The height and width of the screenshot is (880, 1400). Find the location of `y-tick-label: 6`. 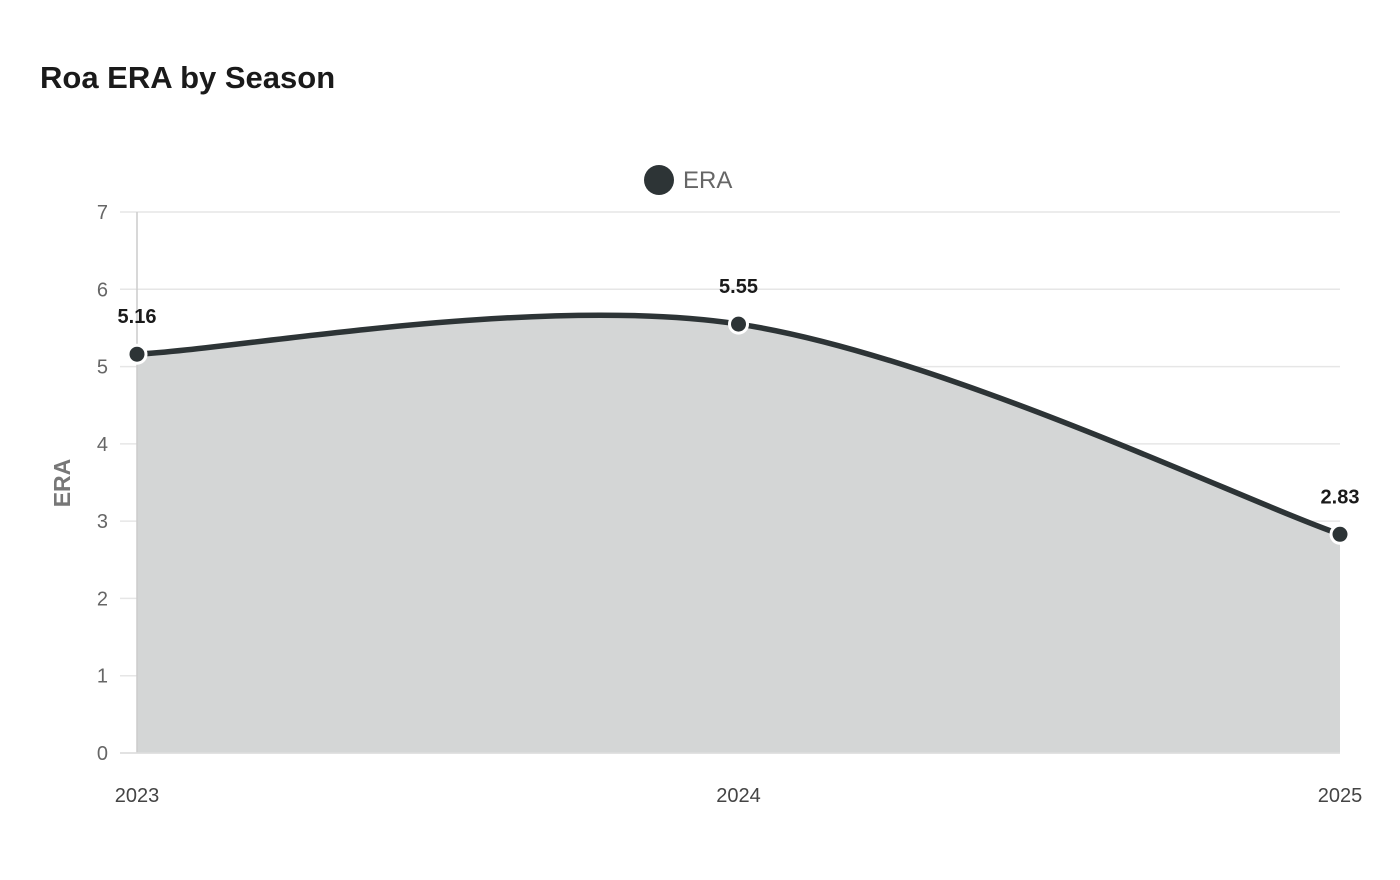

y-tick-label: 6 is located at coordinates (102, 290).